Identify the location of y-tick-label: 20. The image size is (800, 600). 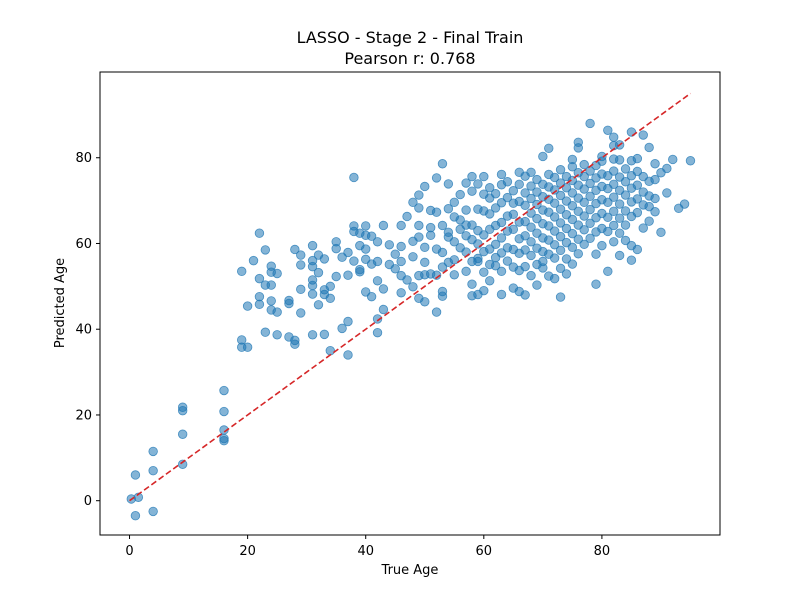
(83, 415).